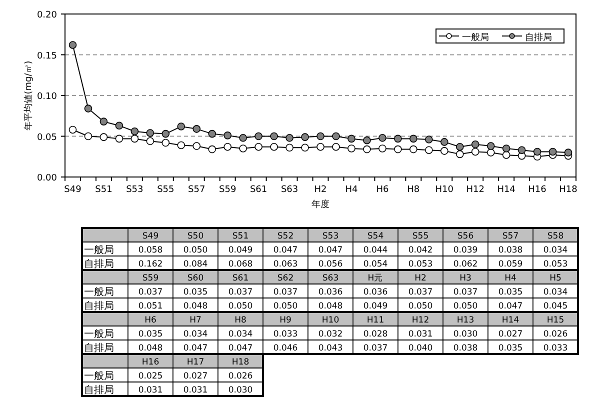  I want to click on x-tick-label: H9, so click(286, 321).